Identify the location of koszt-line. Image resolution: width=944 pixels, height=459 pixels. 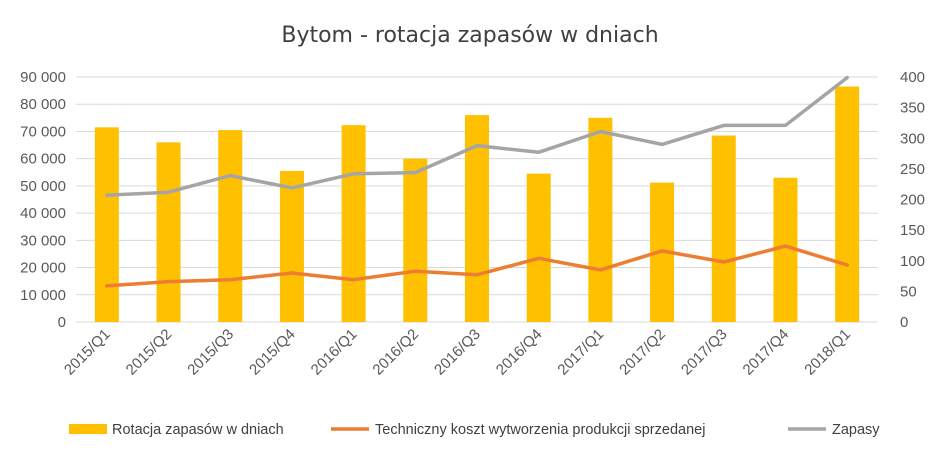
(477, 266).